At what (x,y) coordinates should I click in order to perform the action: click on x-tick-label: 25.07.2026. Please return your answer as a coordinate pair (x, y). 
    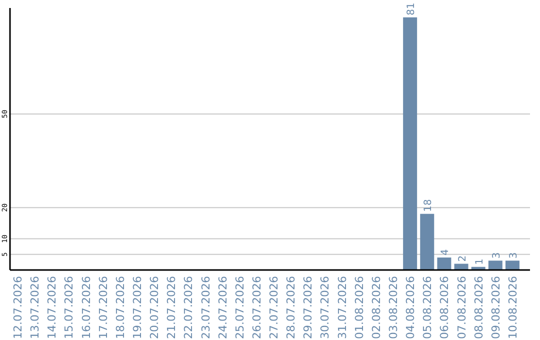
    Looking at the image, I should click on (239, 307).